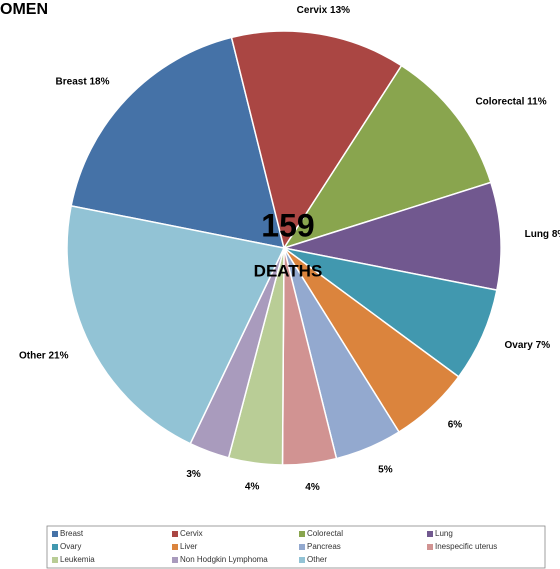 Image resolution: width=560 pixels, height=569 pixels. Describe the element at coordinates (325, 533) in the screenshot. I see `legend-label: Colorectal` at that location.